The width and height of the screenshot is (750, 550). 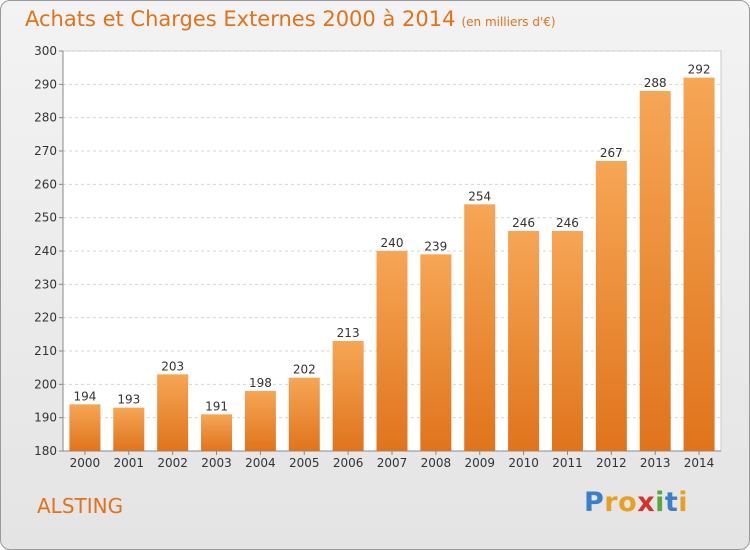 What do you see at coordinates (45, 284) in the screenshot?
I see `y-tick-label: 230` at bounding box center [45, 284].